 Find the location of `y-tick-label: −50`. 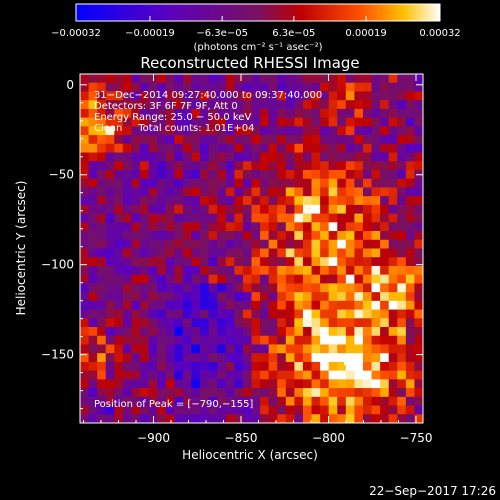

y-tick-label: −50 is located at coordinates (61, 175).